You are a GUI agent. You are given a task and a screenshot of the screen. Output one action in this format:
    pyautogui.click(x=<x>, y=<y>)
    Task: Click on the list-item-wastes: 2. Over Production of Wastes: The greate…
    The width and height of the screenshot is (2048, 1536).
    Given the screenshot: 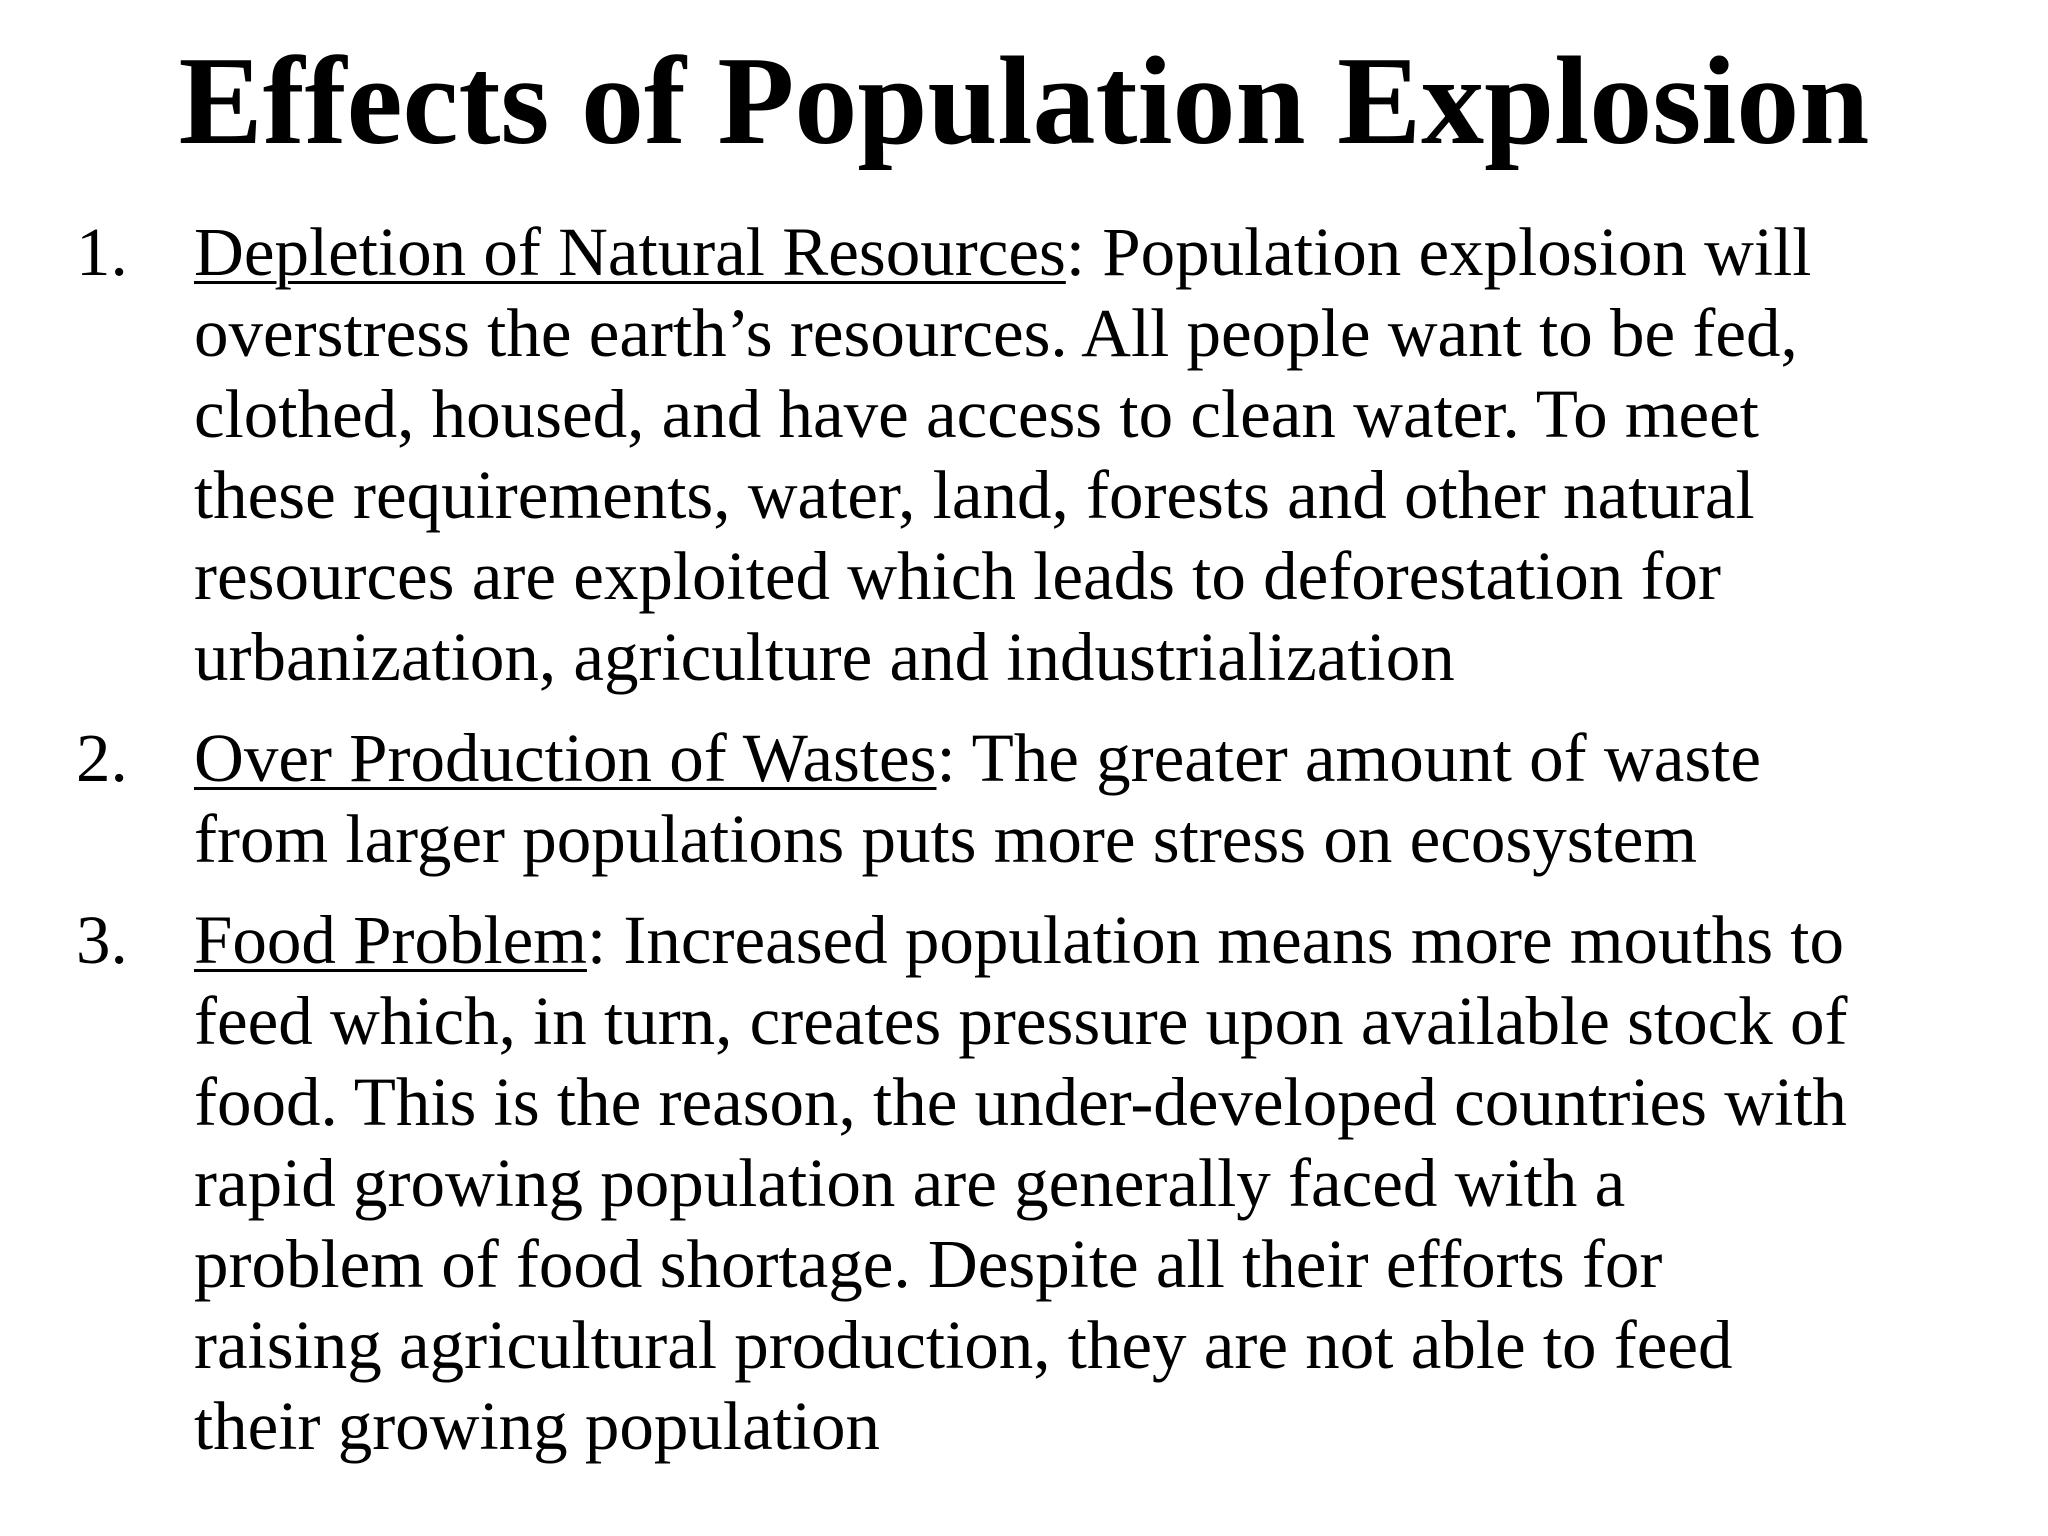 What is the action you would take?
    pyautogui.click(x=997, y=799)
    